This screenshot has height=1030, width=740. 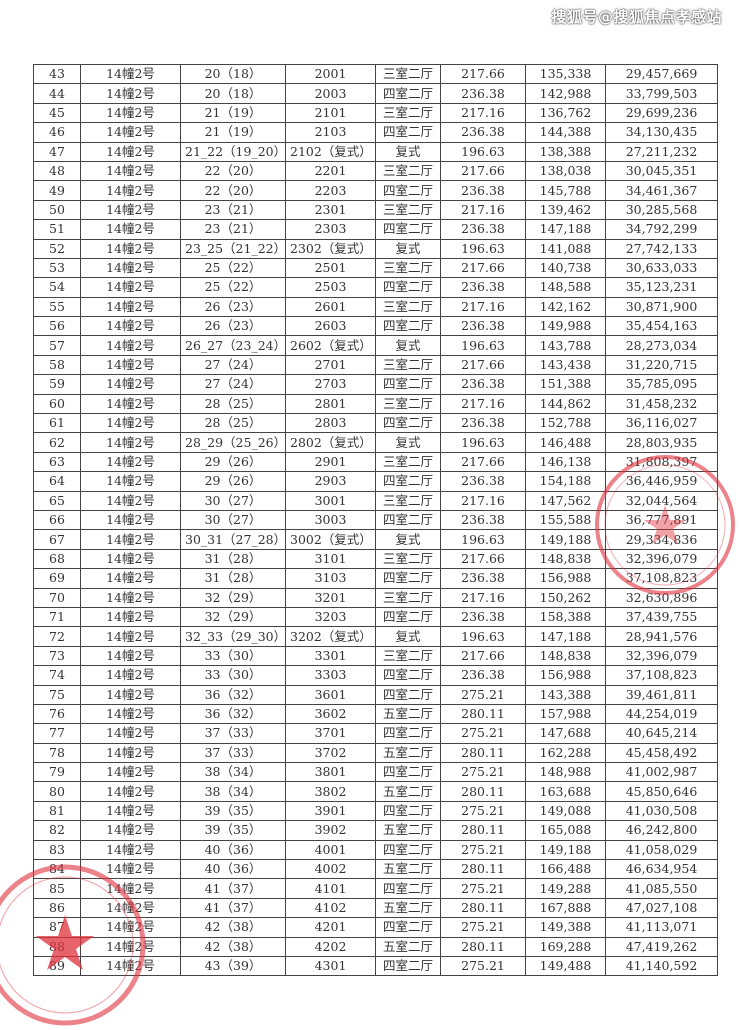 I want to click on area: 280.11, so click(x=483, y=946).